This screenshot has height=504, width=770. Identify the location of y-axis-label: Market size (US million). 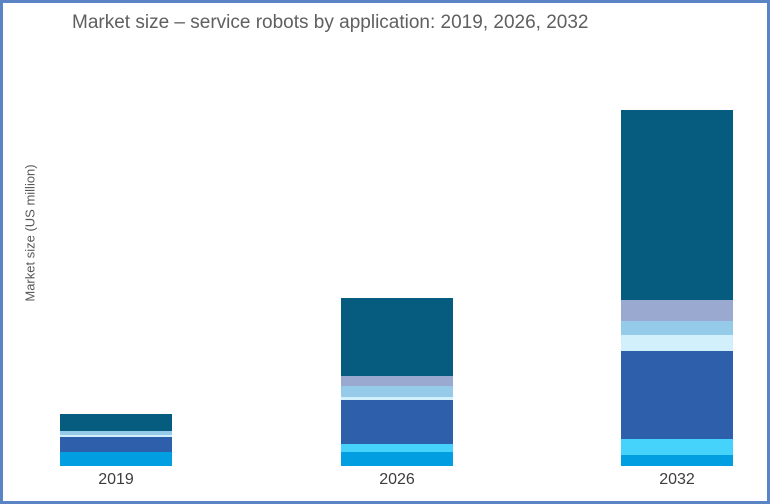
(30, 233).